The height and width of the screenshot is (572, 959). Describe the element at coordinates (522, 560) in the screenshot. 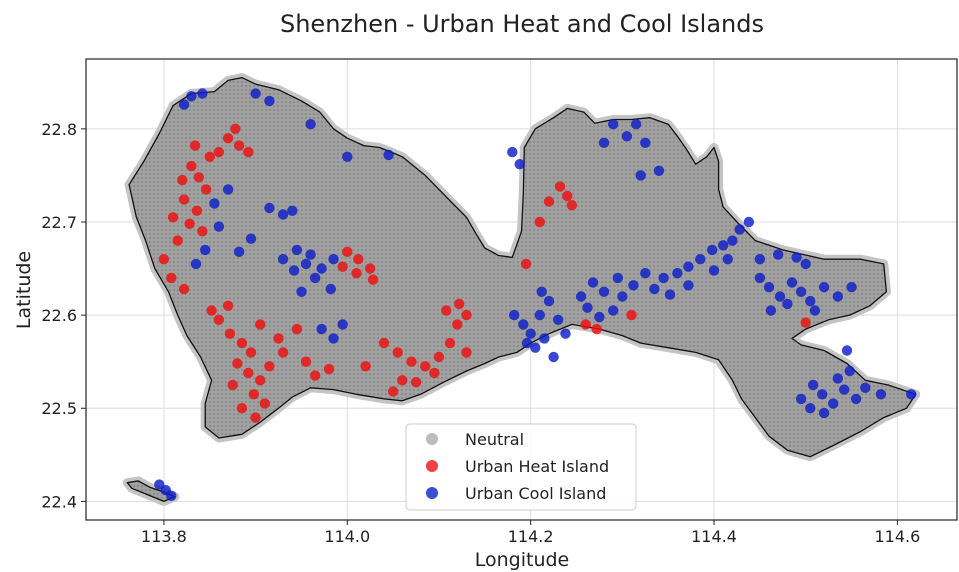

I see `x-axis-label: Longitude` at that location.